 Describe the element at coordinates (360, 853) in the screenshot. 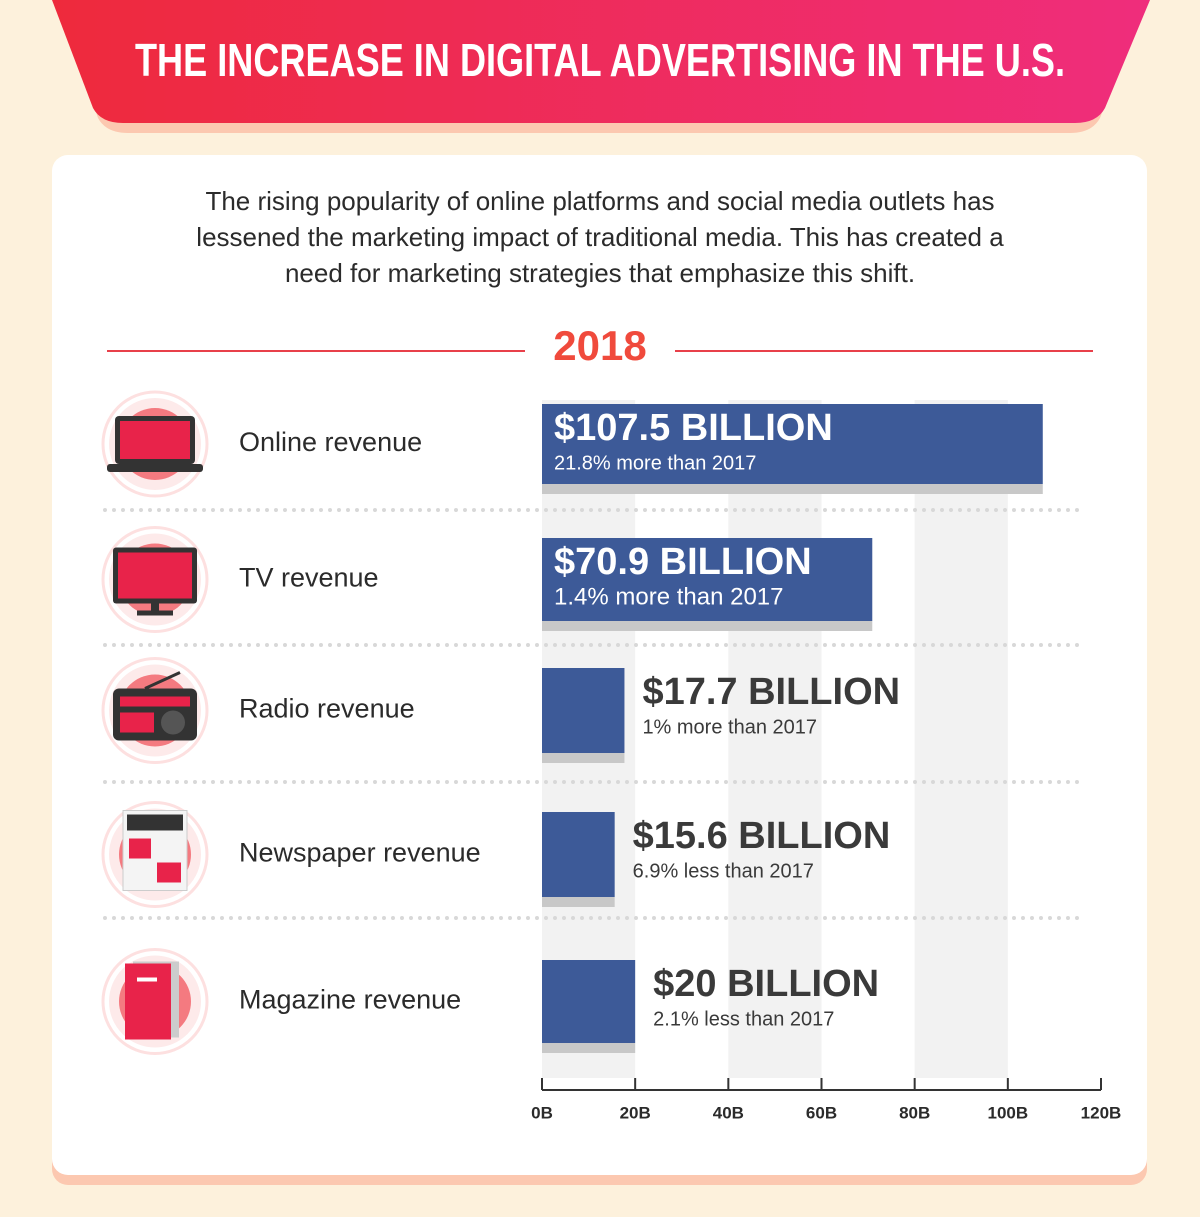

I see `category-label: Newspaper revenue` at that location.